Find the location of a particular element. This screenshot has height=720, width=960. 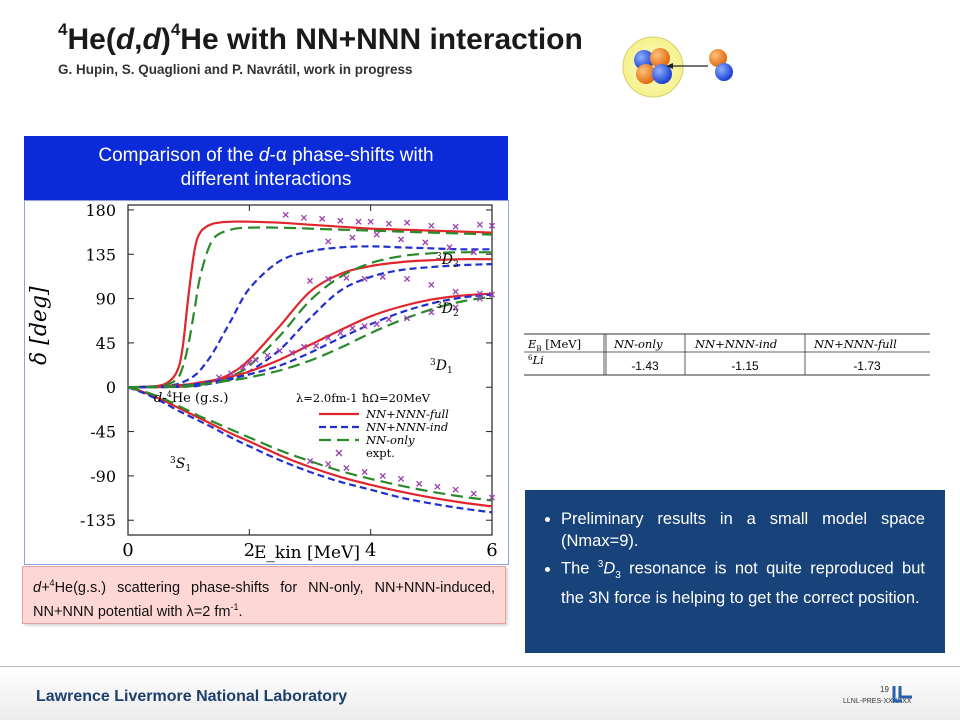

document-id: LLNL-PRES-XXXXXX is located at coordinates (877, 701).